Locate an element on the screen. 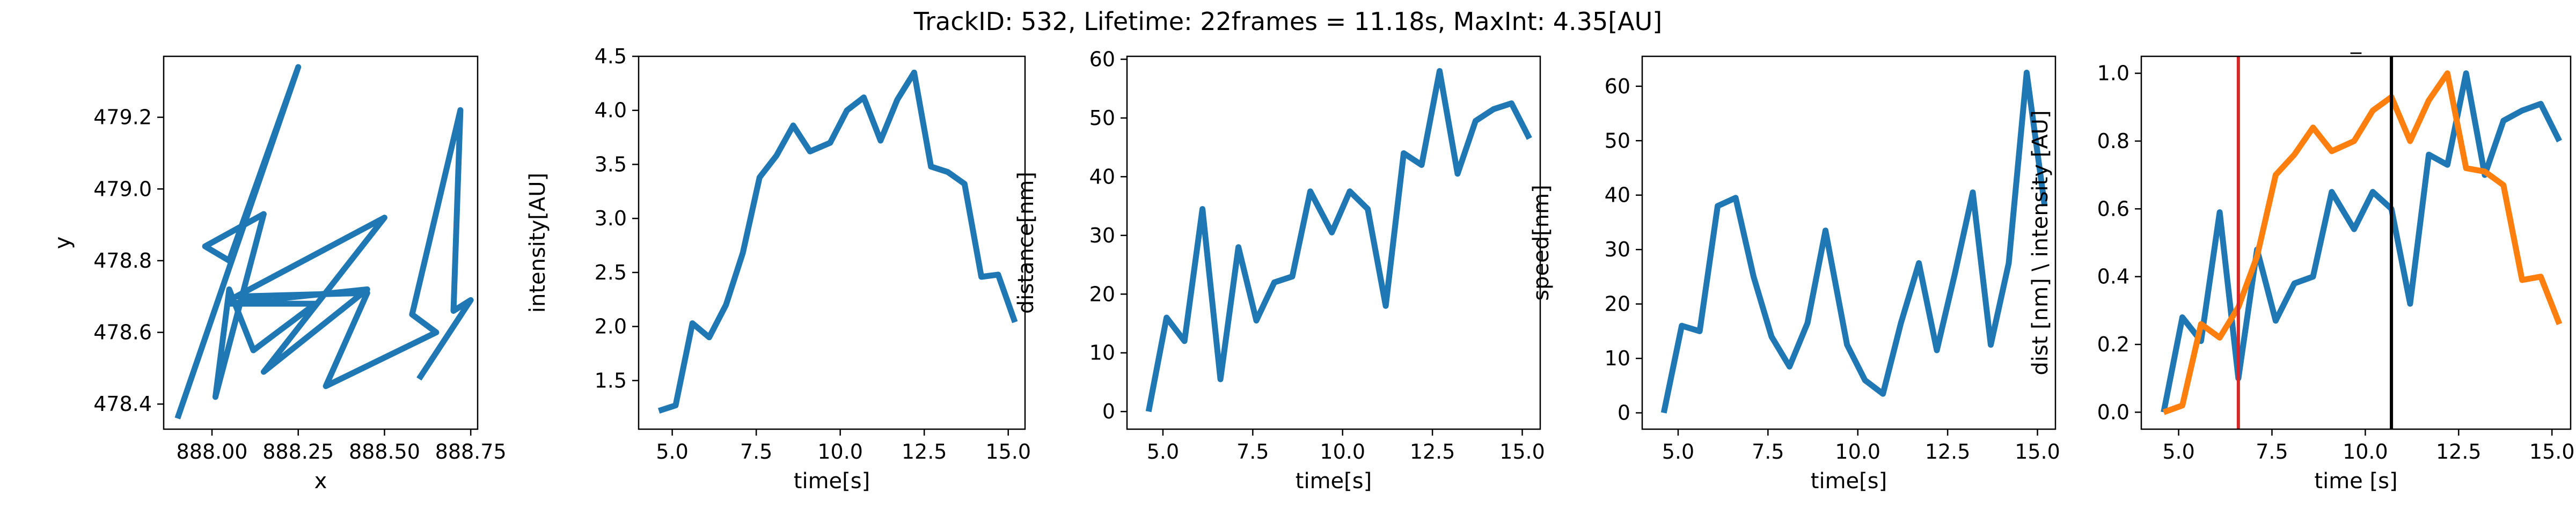 The width and height of the screenshot is (2576, 515). chart-4-ytick-label: 10 is located at coordinates (1617, 359).